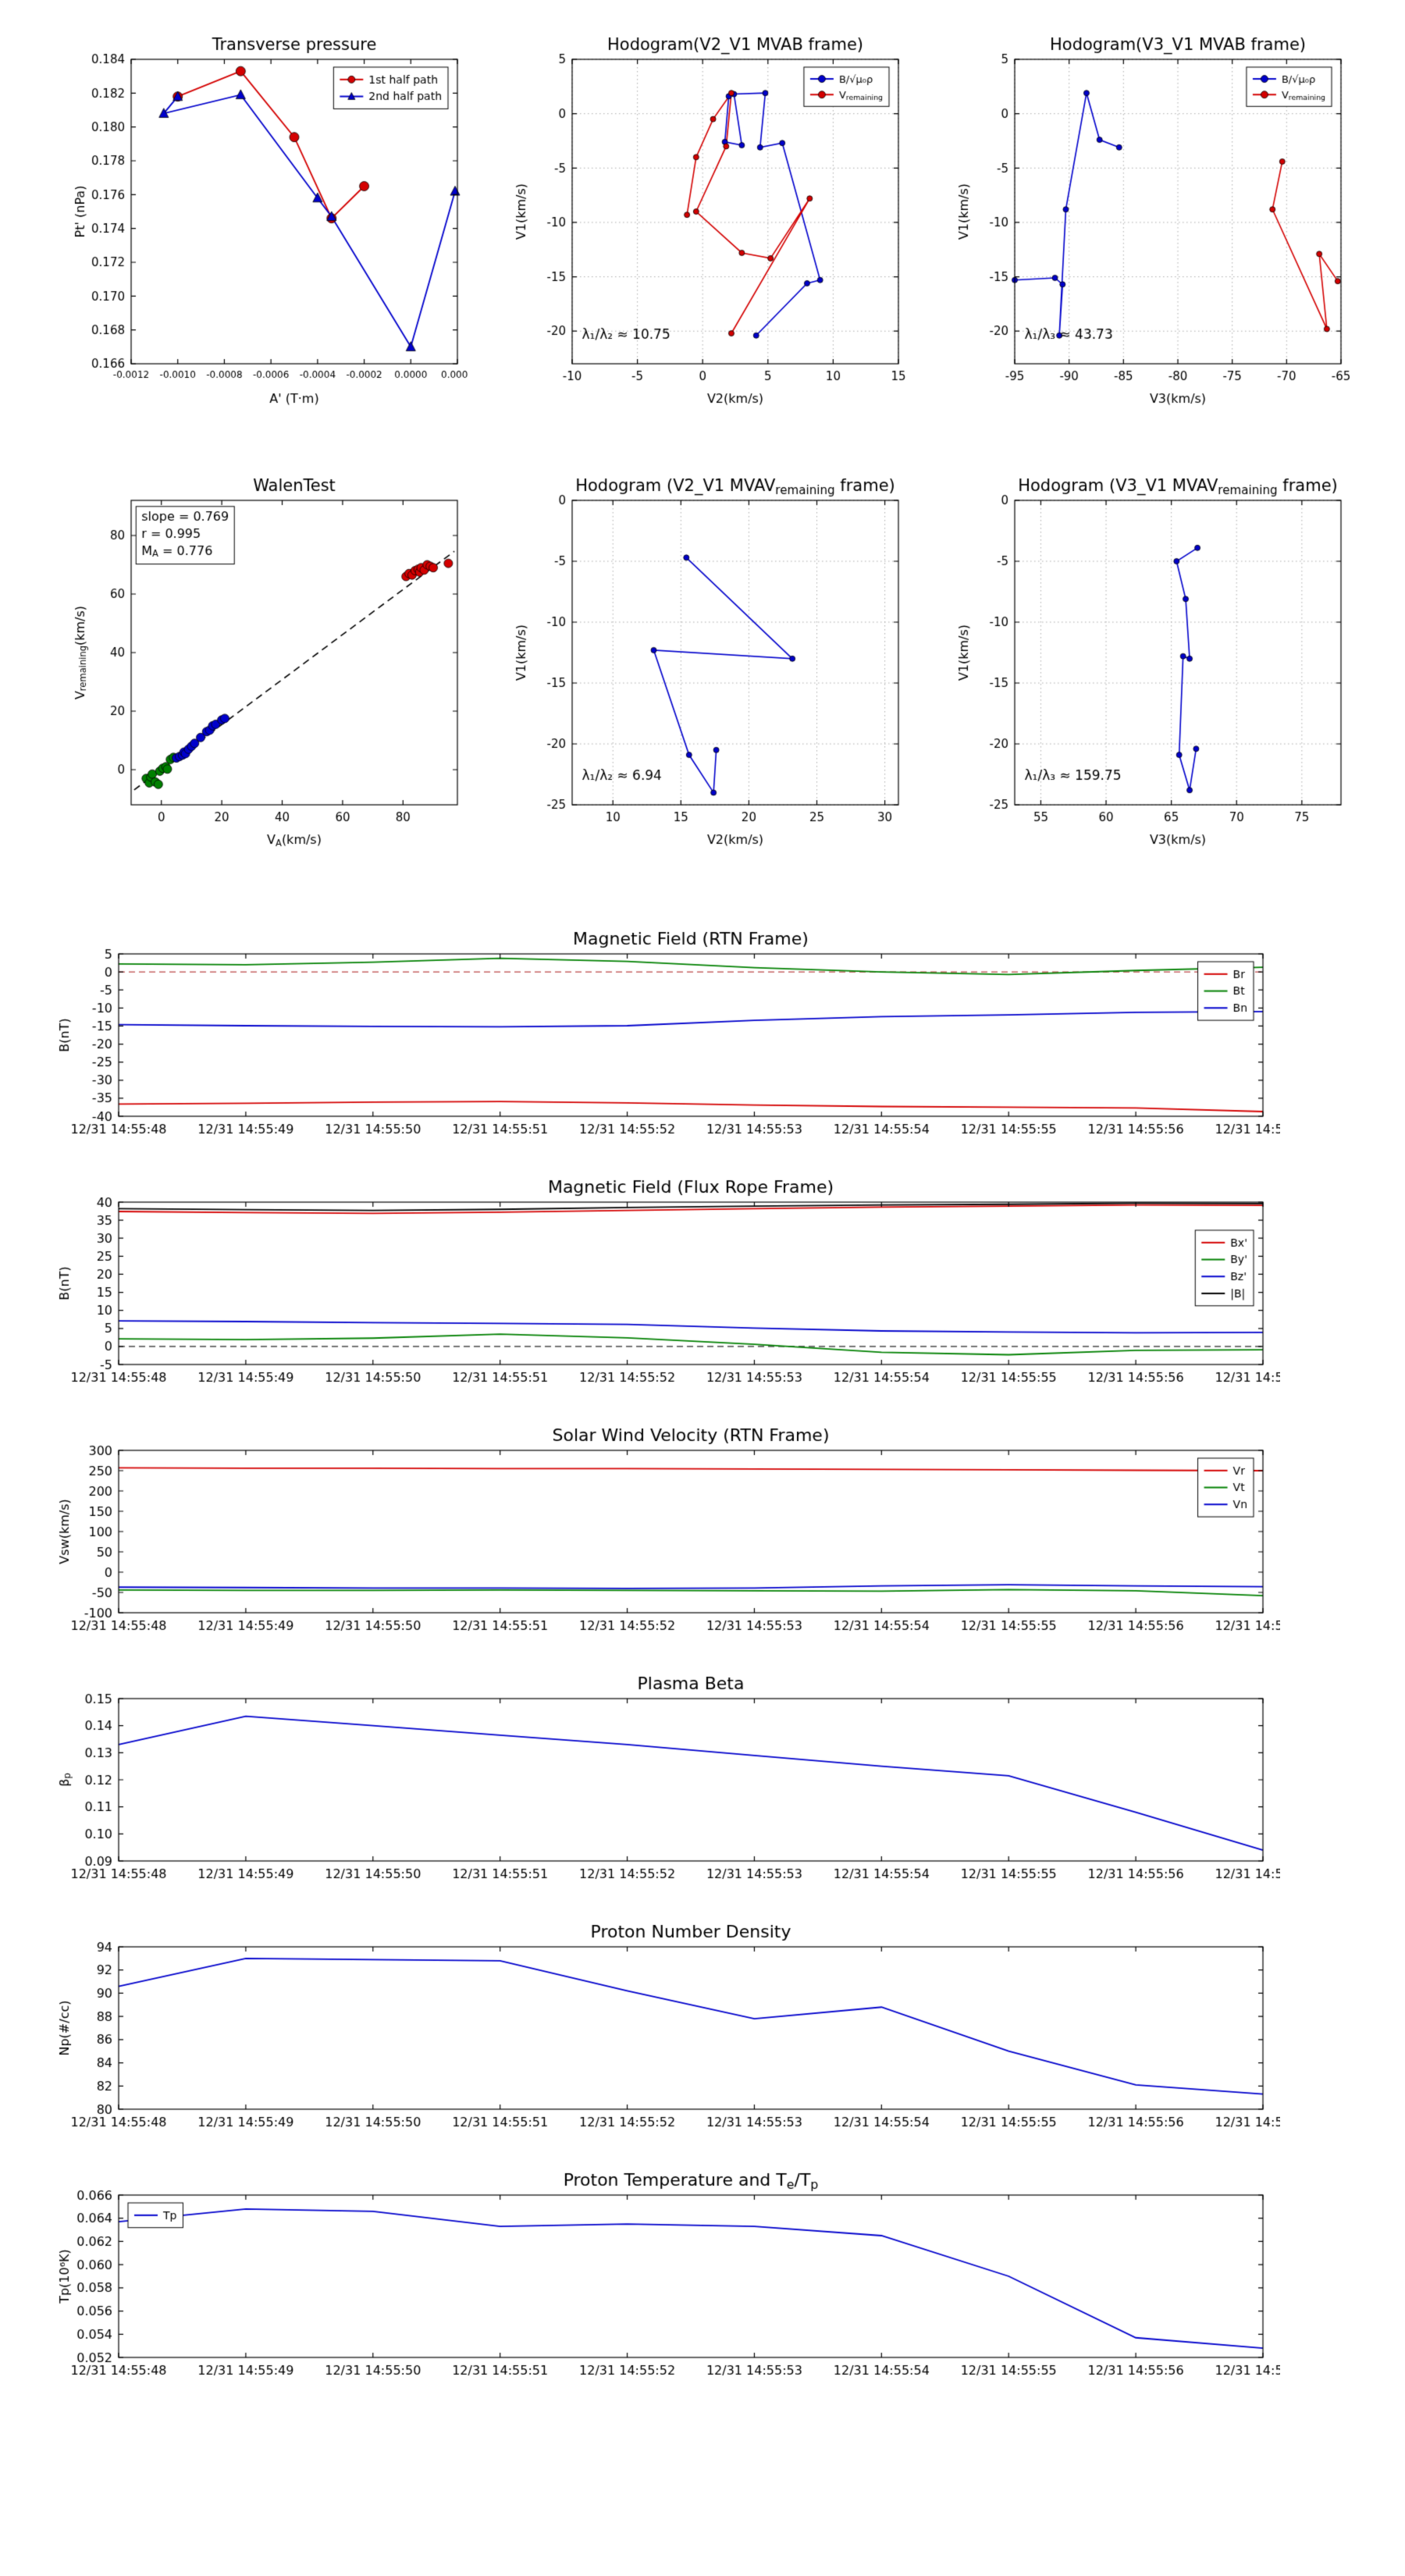  I want to click on chart-hodogram-v2v1-mvab, so click(706, 217).